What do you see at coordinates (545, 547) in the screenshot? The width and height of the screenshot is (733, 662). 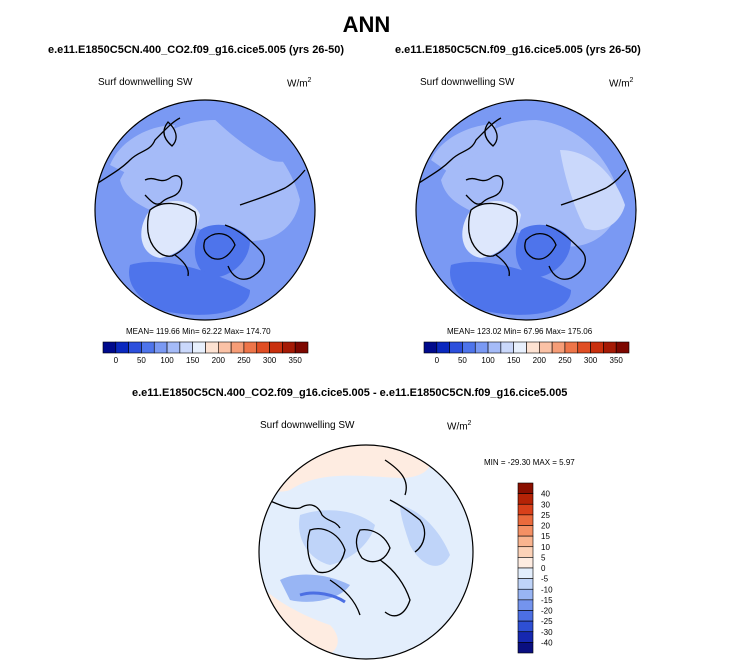 I see `diff-colorbar-tick-label: 10` at bounding box center [545, 547].